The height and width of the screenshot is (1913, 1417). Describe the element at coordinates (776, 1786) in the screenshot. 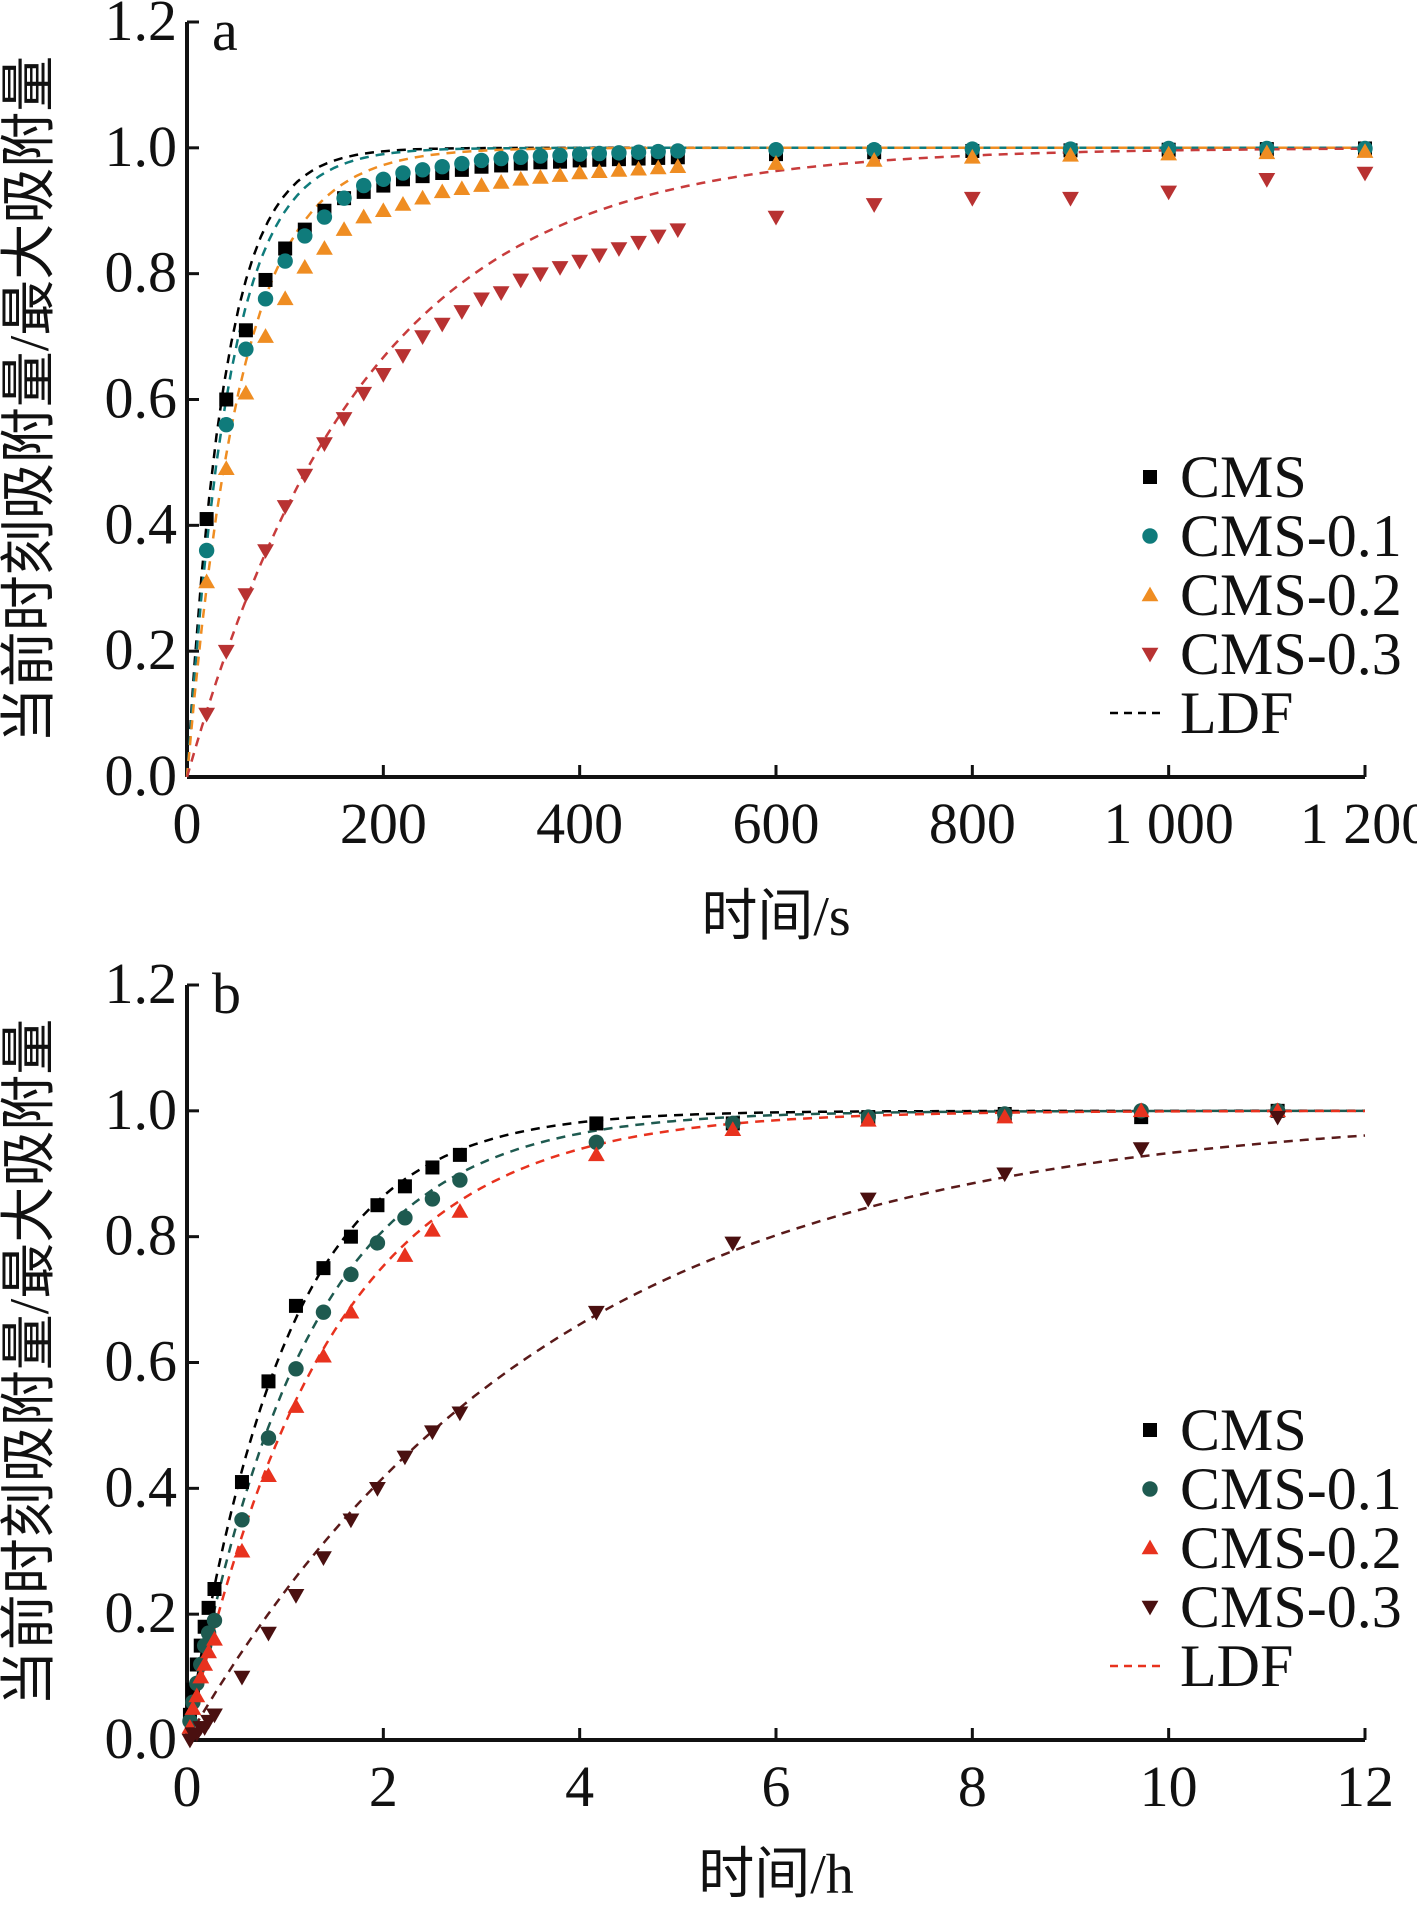

I see `x-tick-label: 6` at that location.